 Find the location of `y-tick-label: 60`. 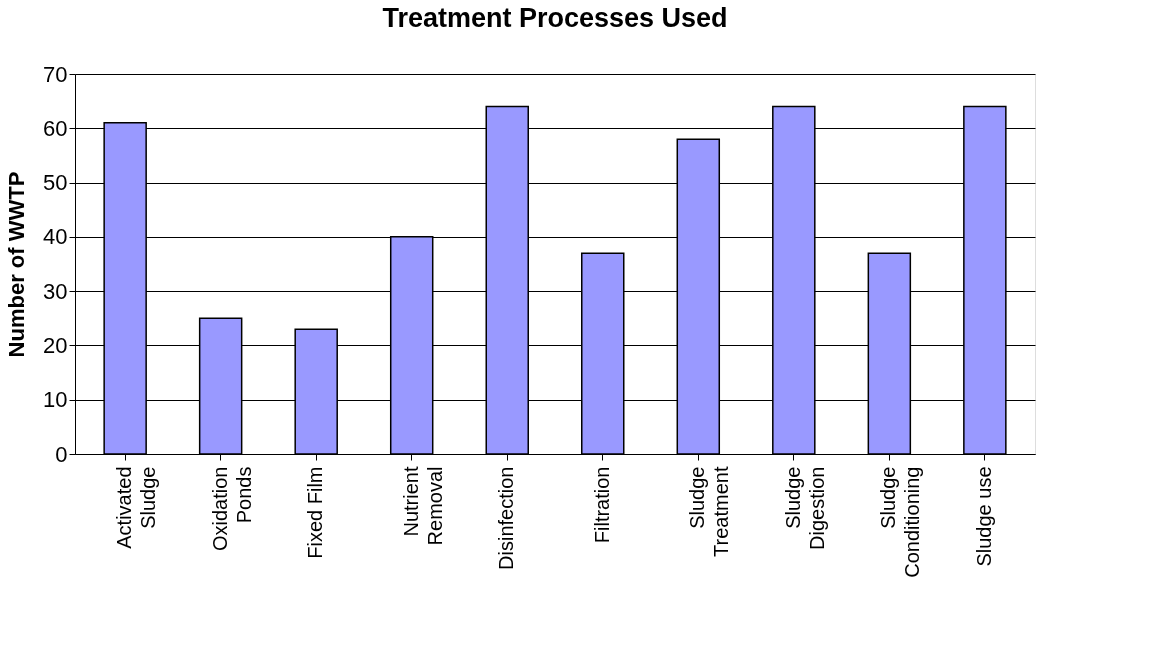

y-tick-label: 60 is located at coordinates (55, 128).